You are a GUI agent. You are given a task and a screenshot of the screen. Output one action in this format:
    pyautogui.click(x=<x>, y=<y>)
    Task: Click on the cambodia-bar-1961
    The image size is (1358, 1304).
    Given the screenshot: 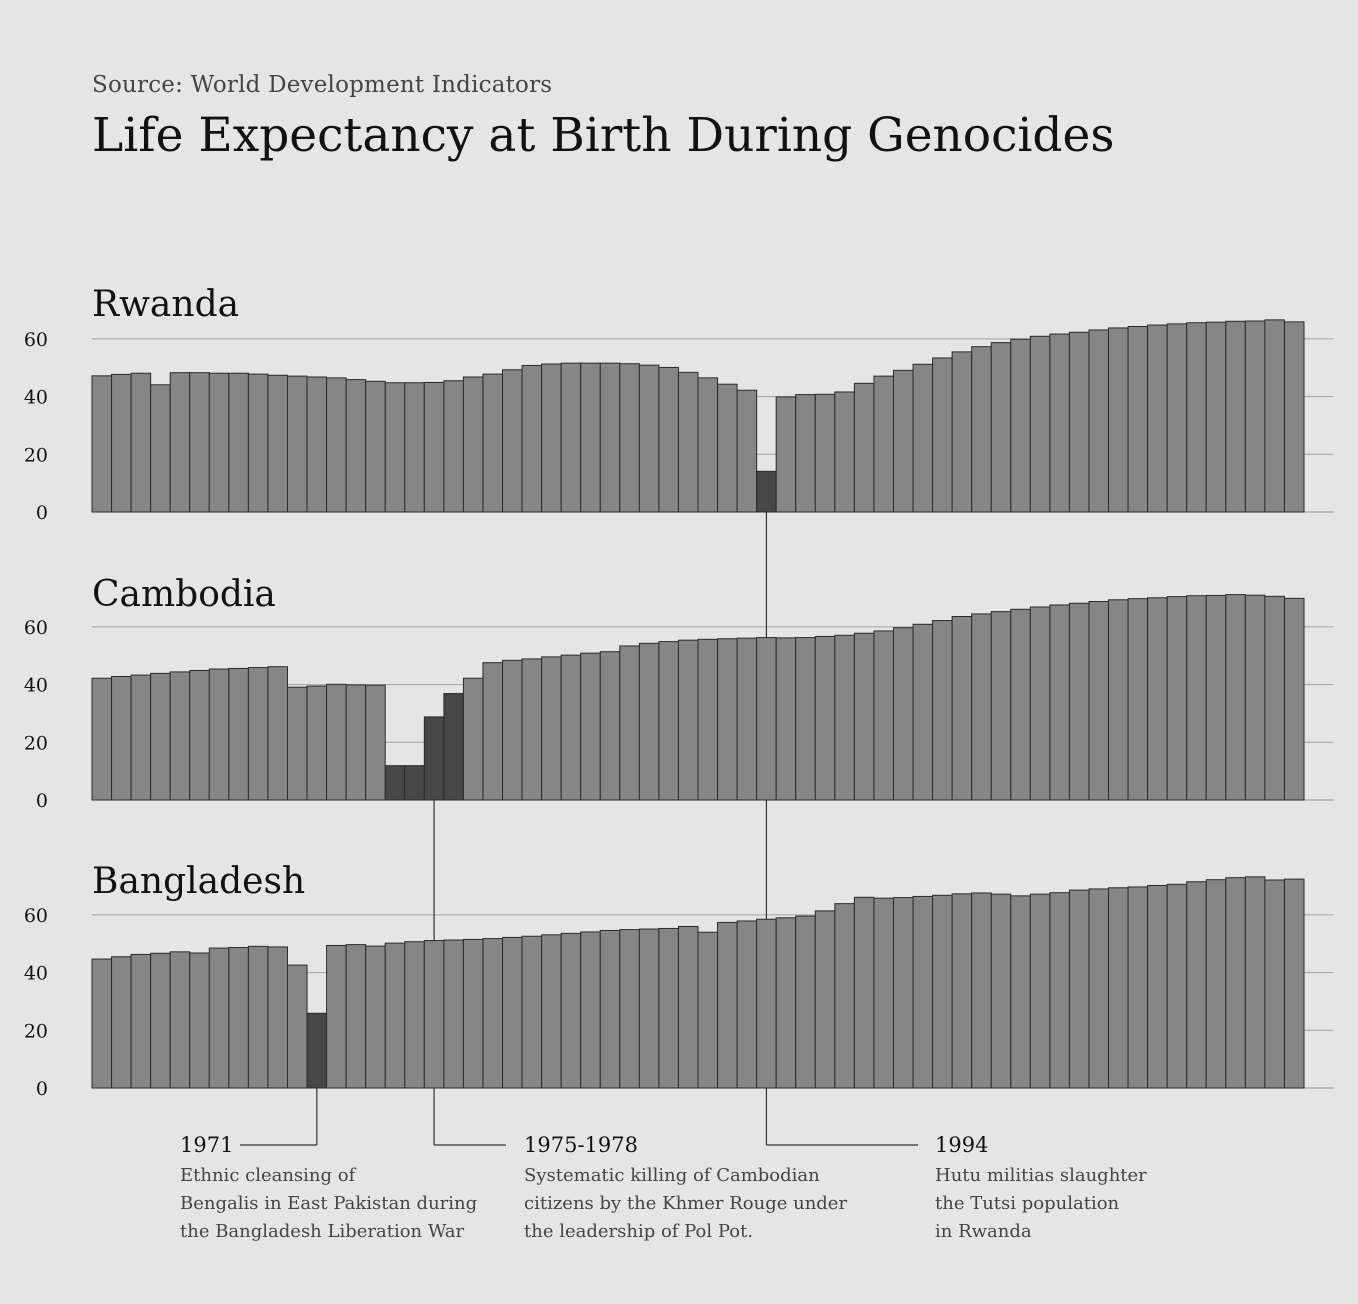 What is the action you would take?
    pyautogui.click(x=121, y=738)
    